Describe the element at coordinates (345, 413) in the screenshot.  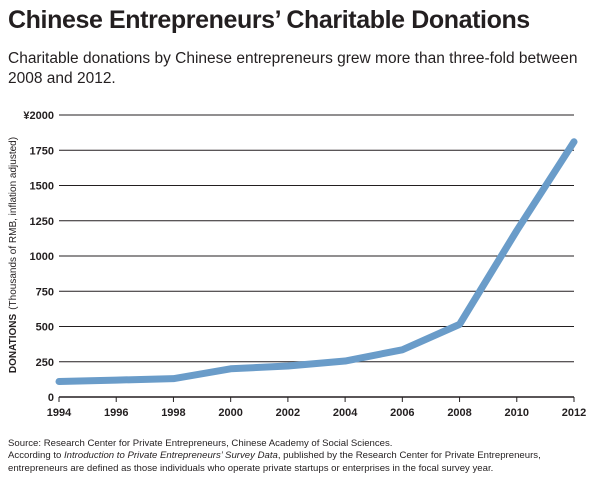
I see `x-tick-label: 2004` at that location.